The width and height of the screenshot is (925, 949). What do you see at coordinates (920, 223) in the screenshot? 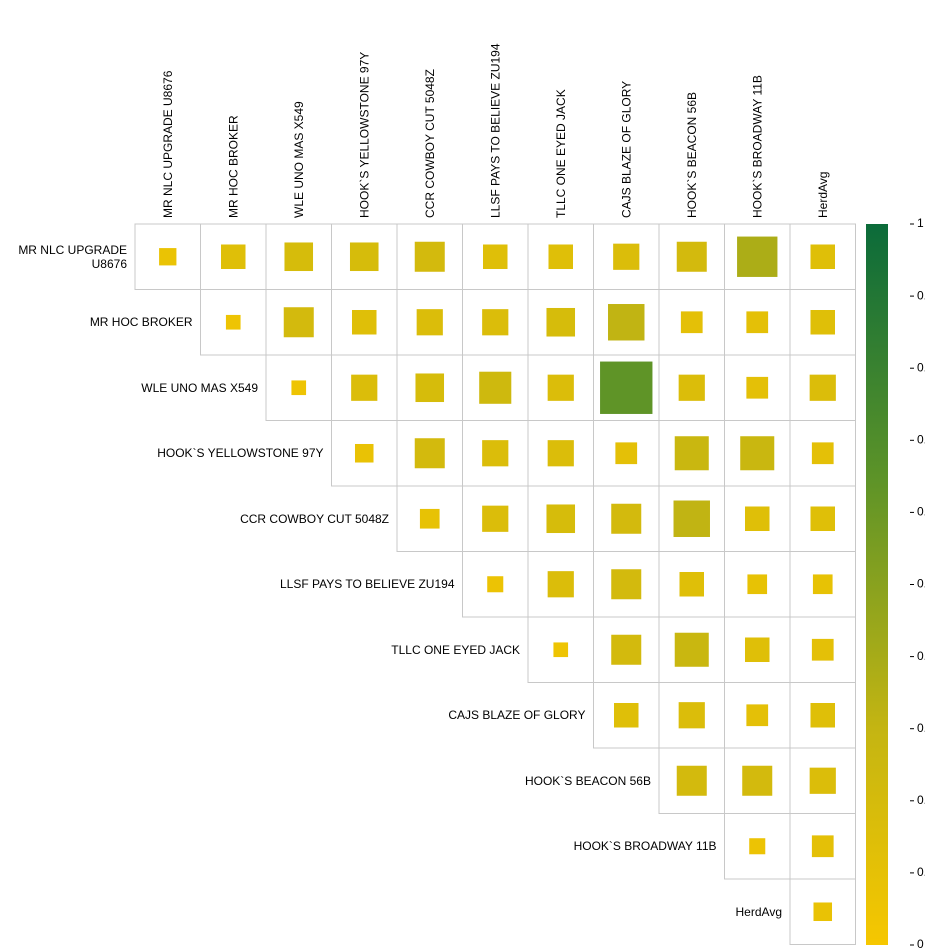
I see `colorbar-label: 1` at bounding box center [920, 223].